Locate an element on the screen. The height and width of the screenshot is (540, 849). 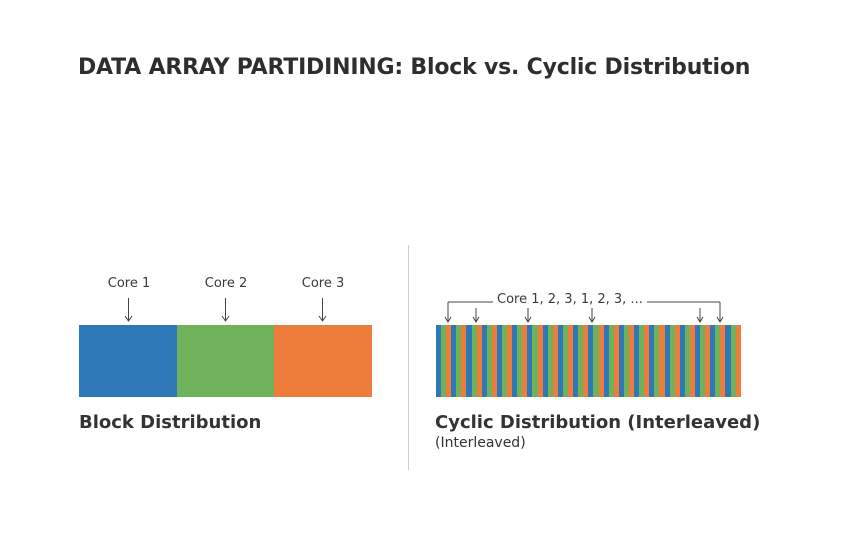
cyclic-distribution-bar is located at coordinates (588, 361).